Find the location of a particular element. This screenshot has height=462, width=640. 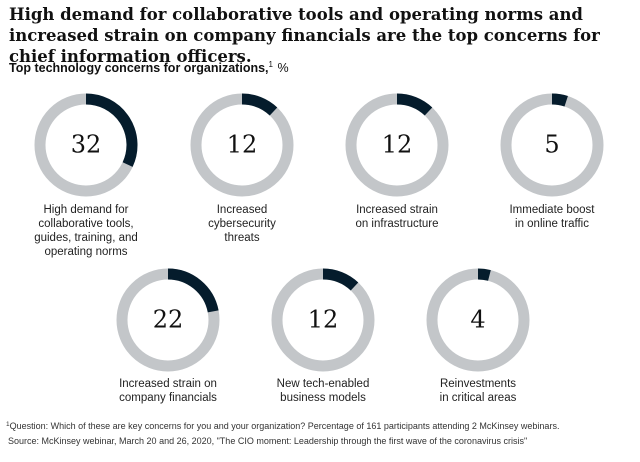

donut-chart-5: 22 is located at coordinates (168, 320).